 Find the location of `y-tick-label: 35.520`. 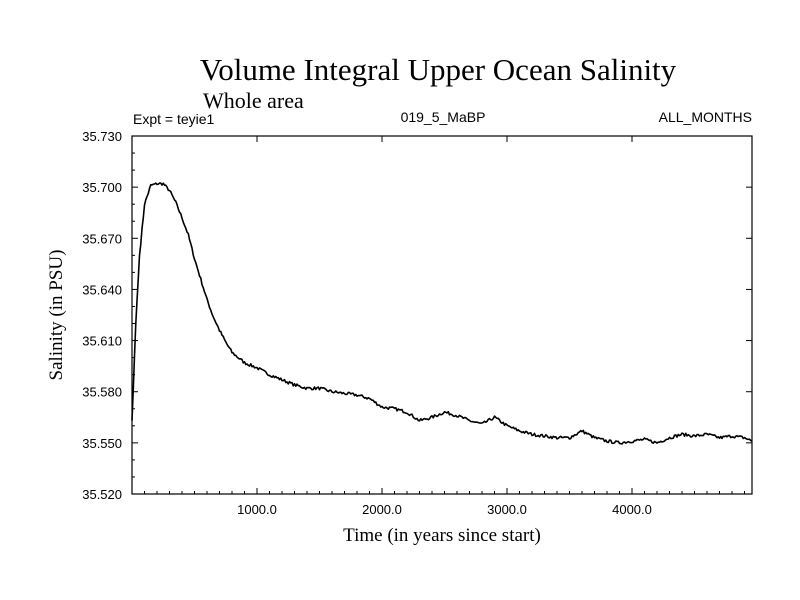

y-tick-label: 35.520 is located at coordinates (102, 494).